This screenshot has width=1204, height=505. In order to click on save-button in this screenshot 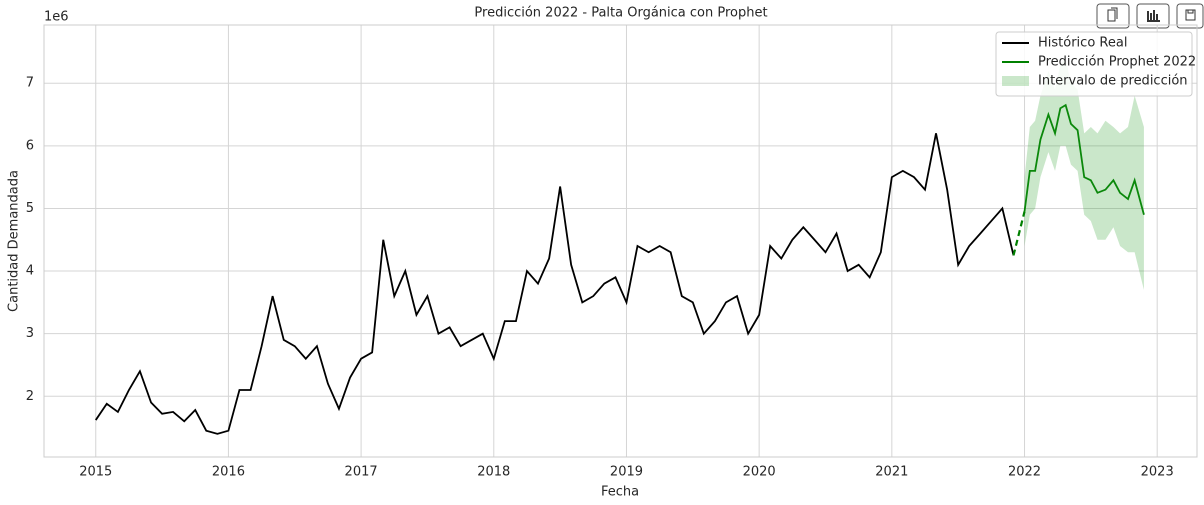, I will do `click(1190, 16)`.